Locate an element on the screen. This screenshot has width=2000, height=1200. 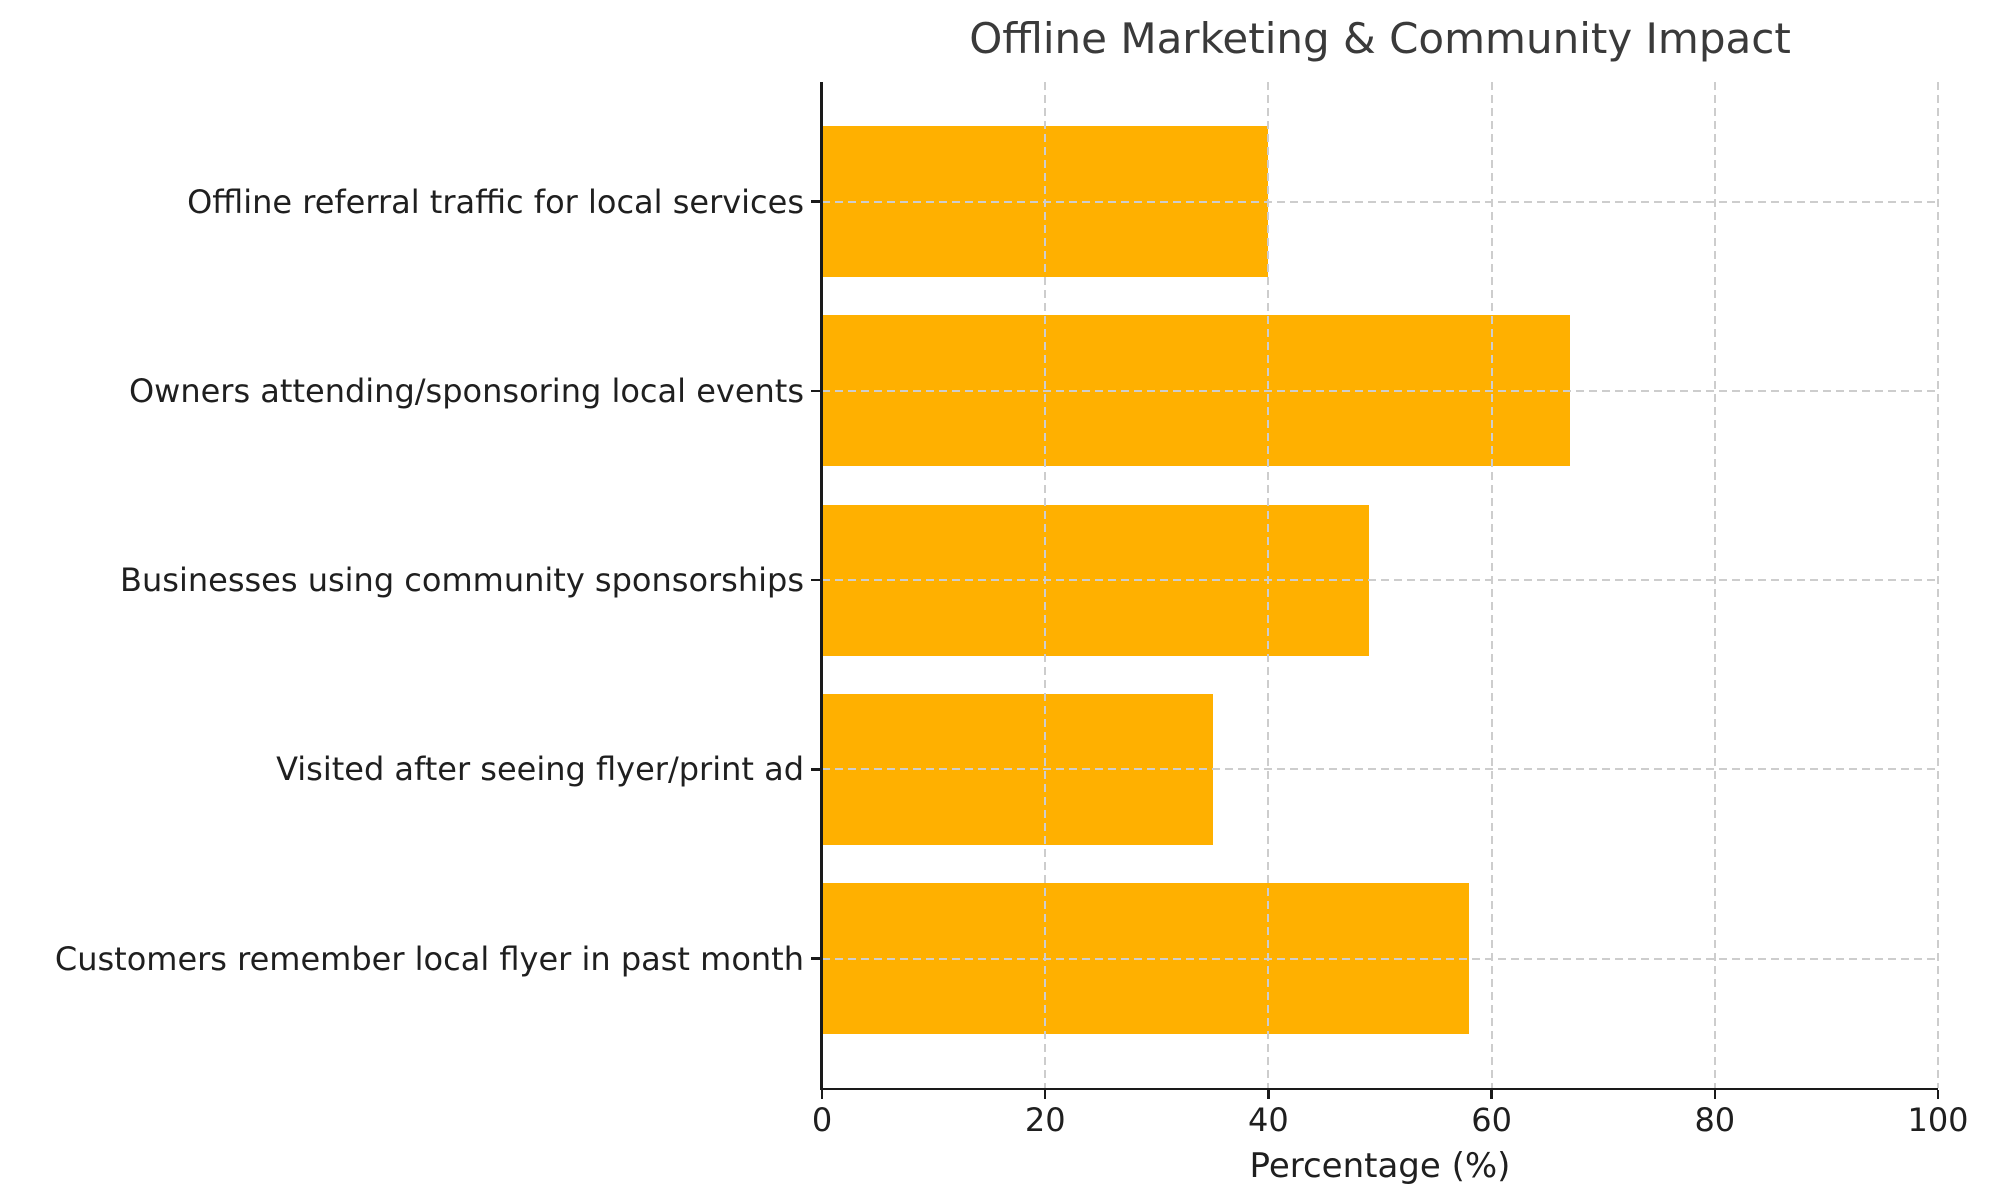
x-axis-tick-labels: 0 20 40 60 80 100 is located at coordinates (1390, 1121).